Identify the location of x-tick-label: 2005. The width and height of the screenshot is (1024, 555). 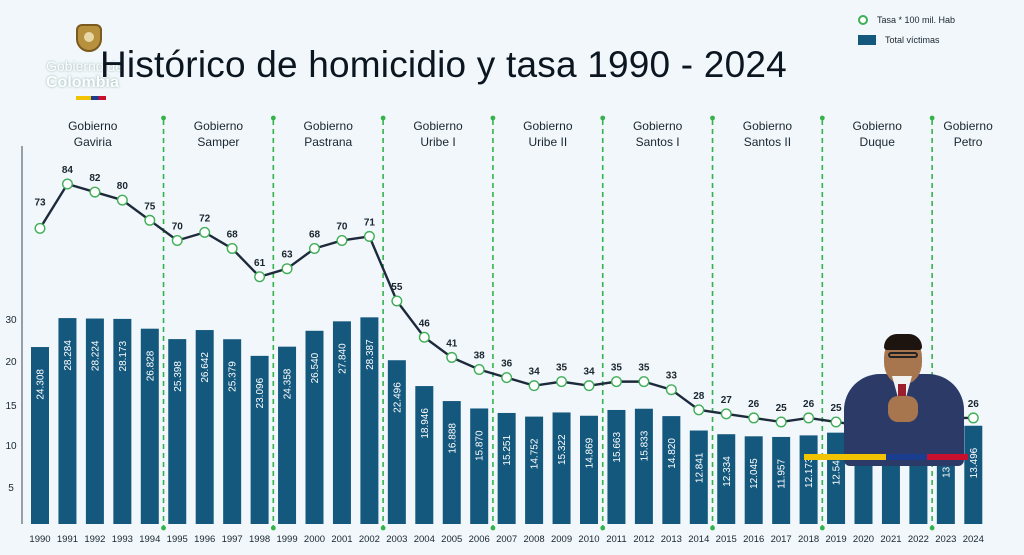
(451, 539).